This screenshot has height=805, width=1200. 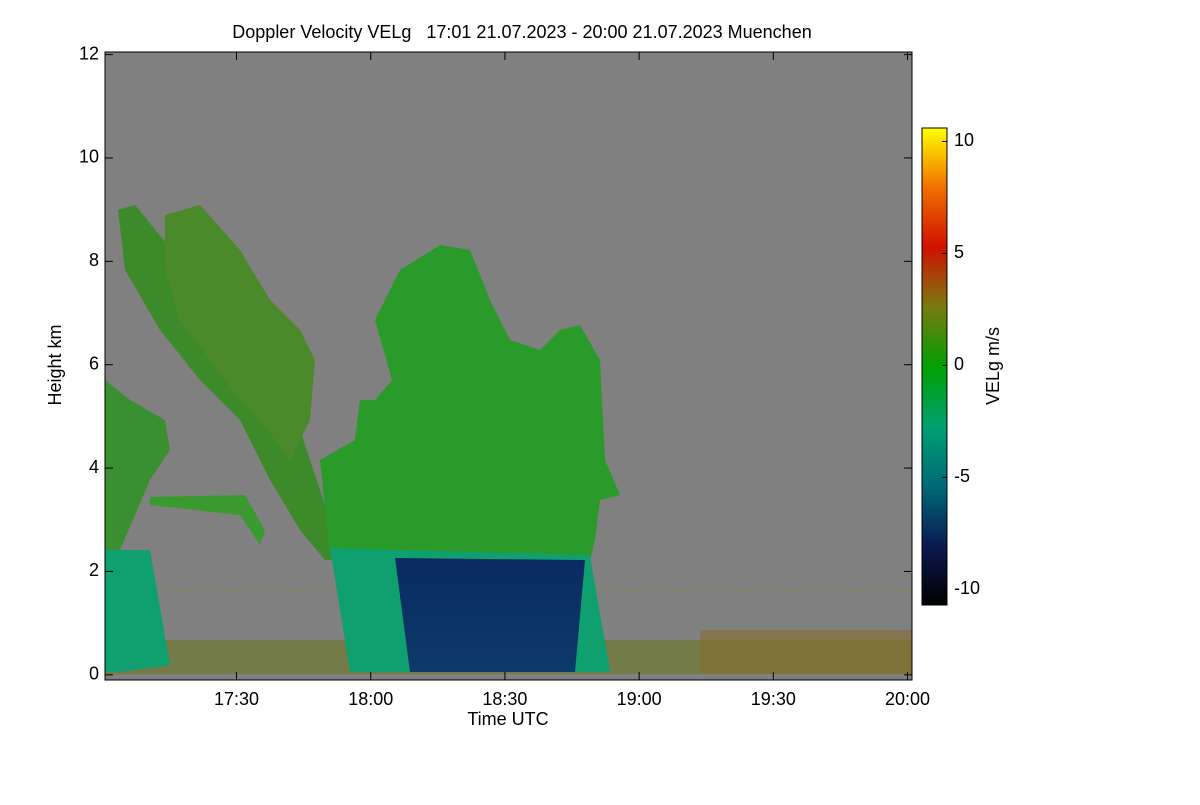 What do you see at coordinates (959, 364) in the screenshot?
I see `colorbar-tick-label: 0` at bounding box center [959, 364].